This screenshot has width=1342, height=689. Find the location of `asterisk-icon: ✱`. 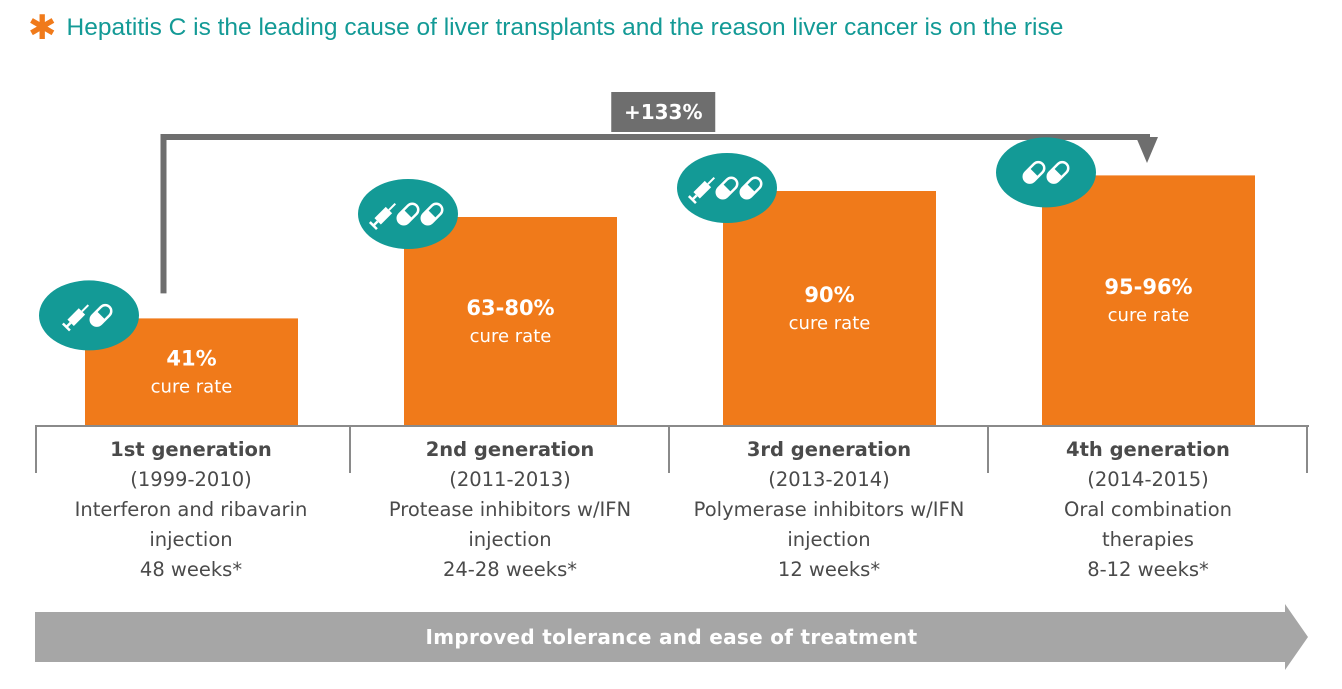

asterisk-icon: ✱ is located at coordinates (42, 28).